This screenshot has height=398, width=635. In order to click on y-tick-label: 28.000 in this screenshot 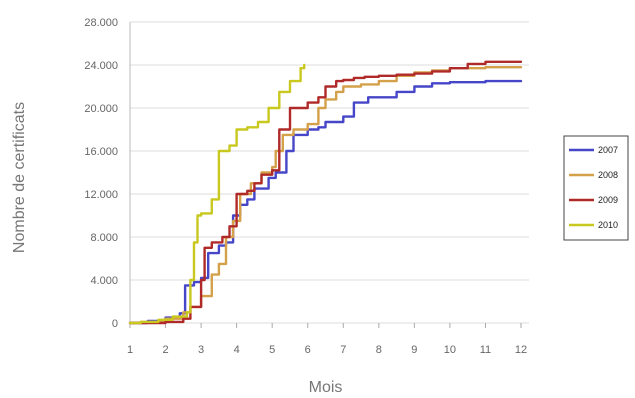, I will do `click(101, 23)`.